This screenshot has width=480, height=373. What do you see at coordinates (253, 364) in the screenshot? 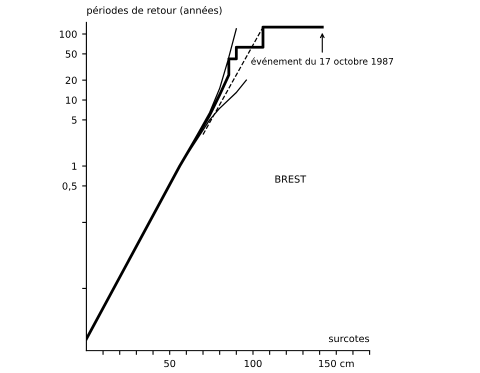
I see `x-tick-label: 100` at bounding box center [253, 364].